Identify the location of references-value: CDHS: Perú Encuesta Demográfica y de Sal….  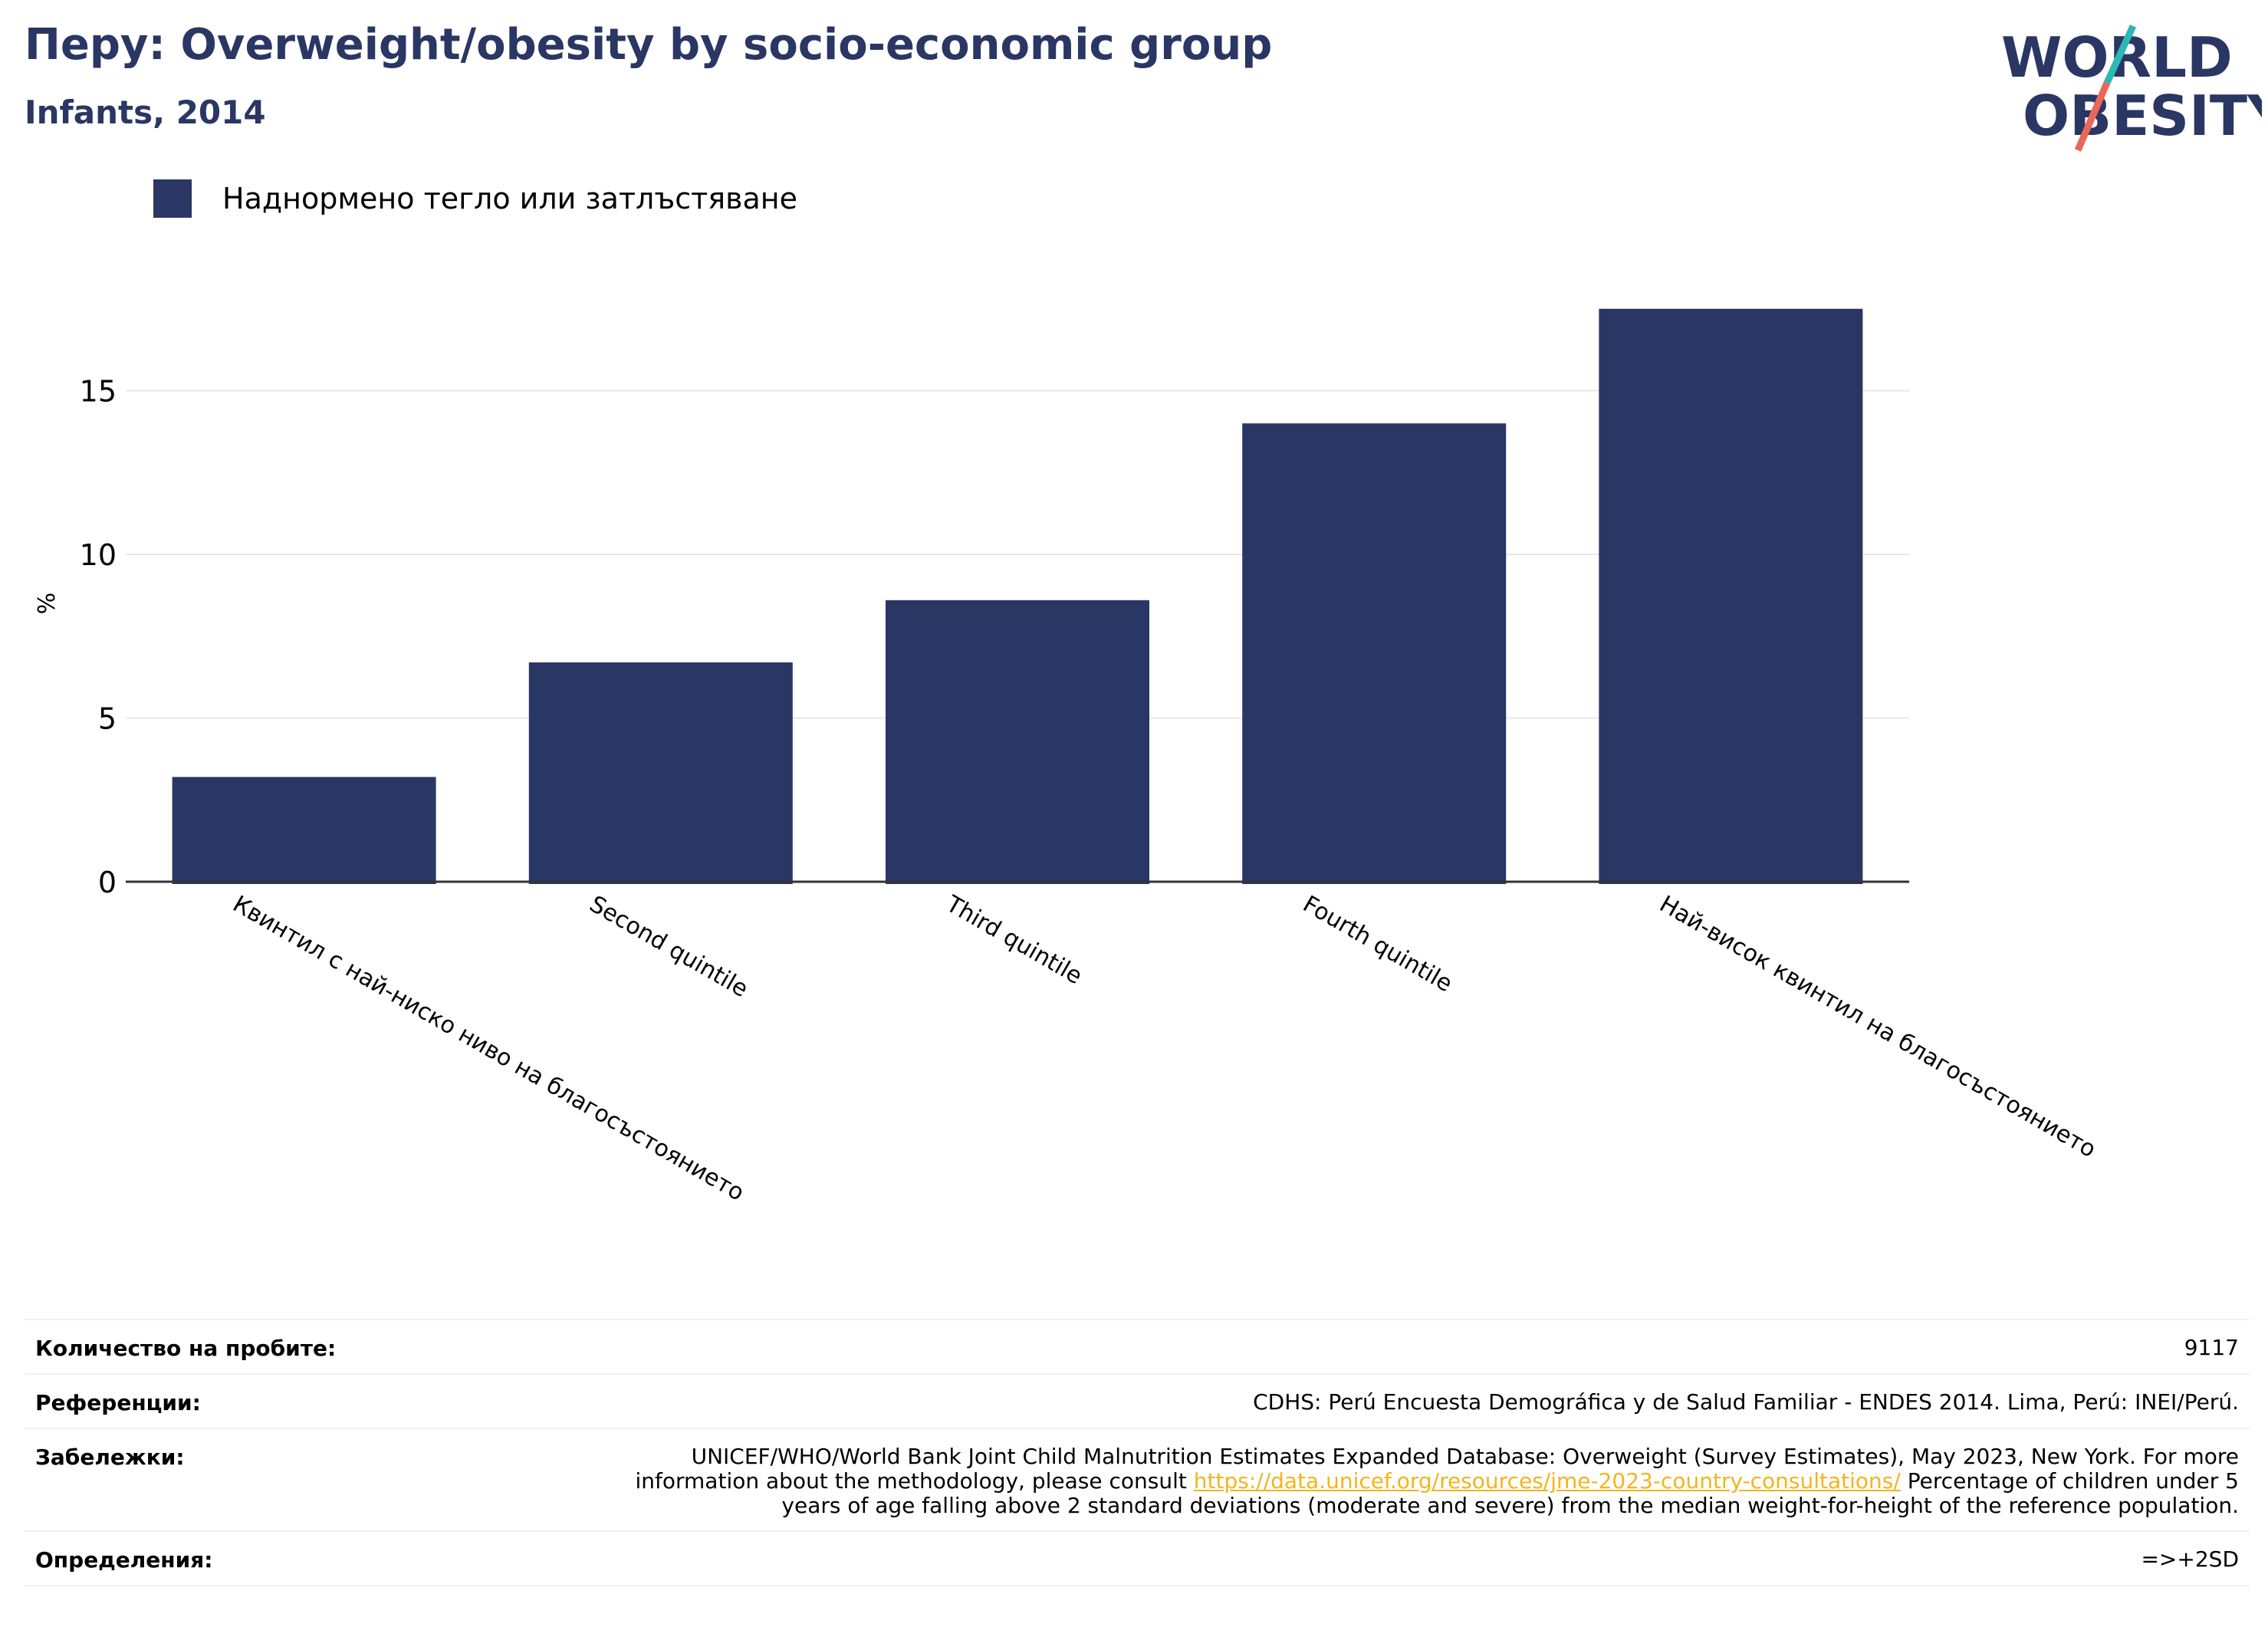
(1746, 1402).